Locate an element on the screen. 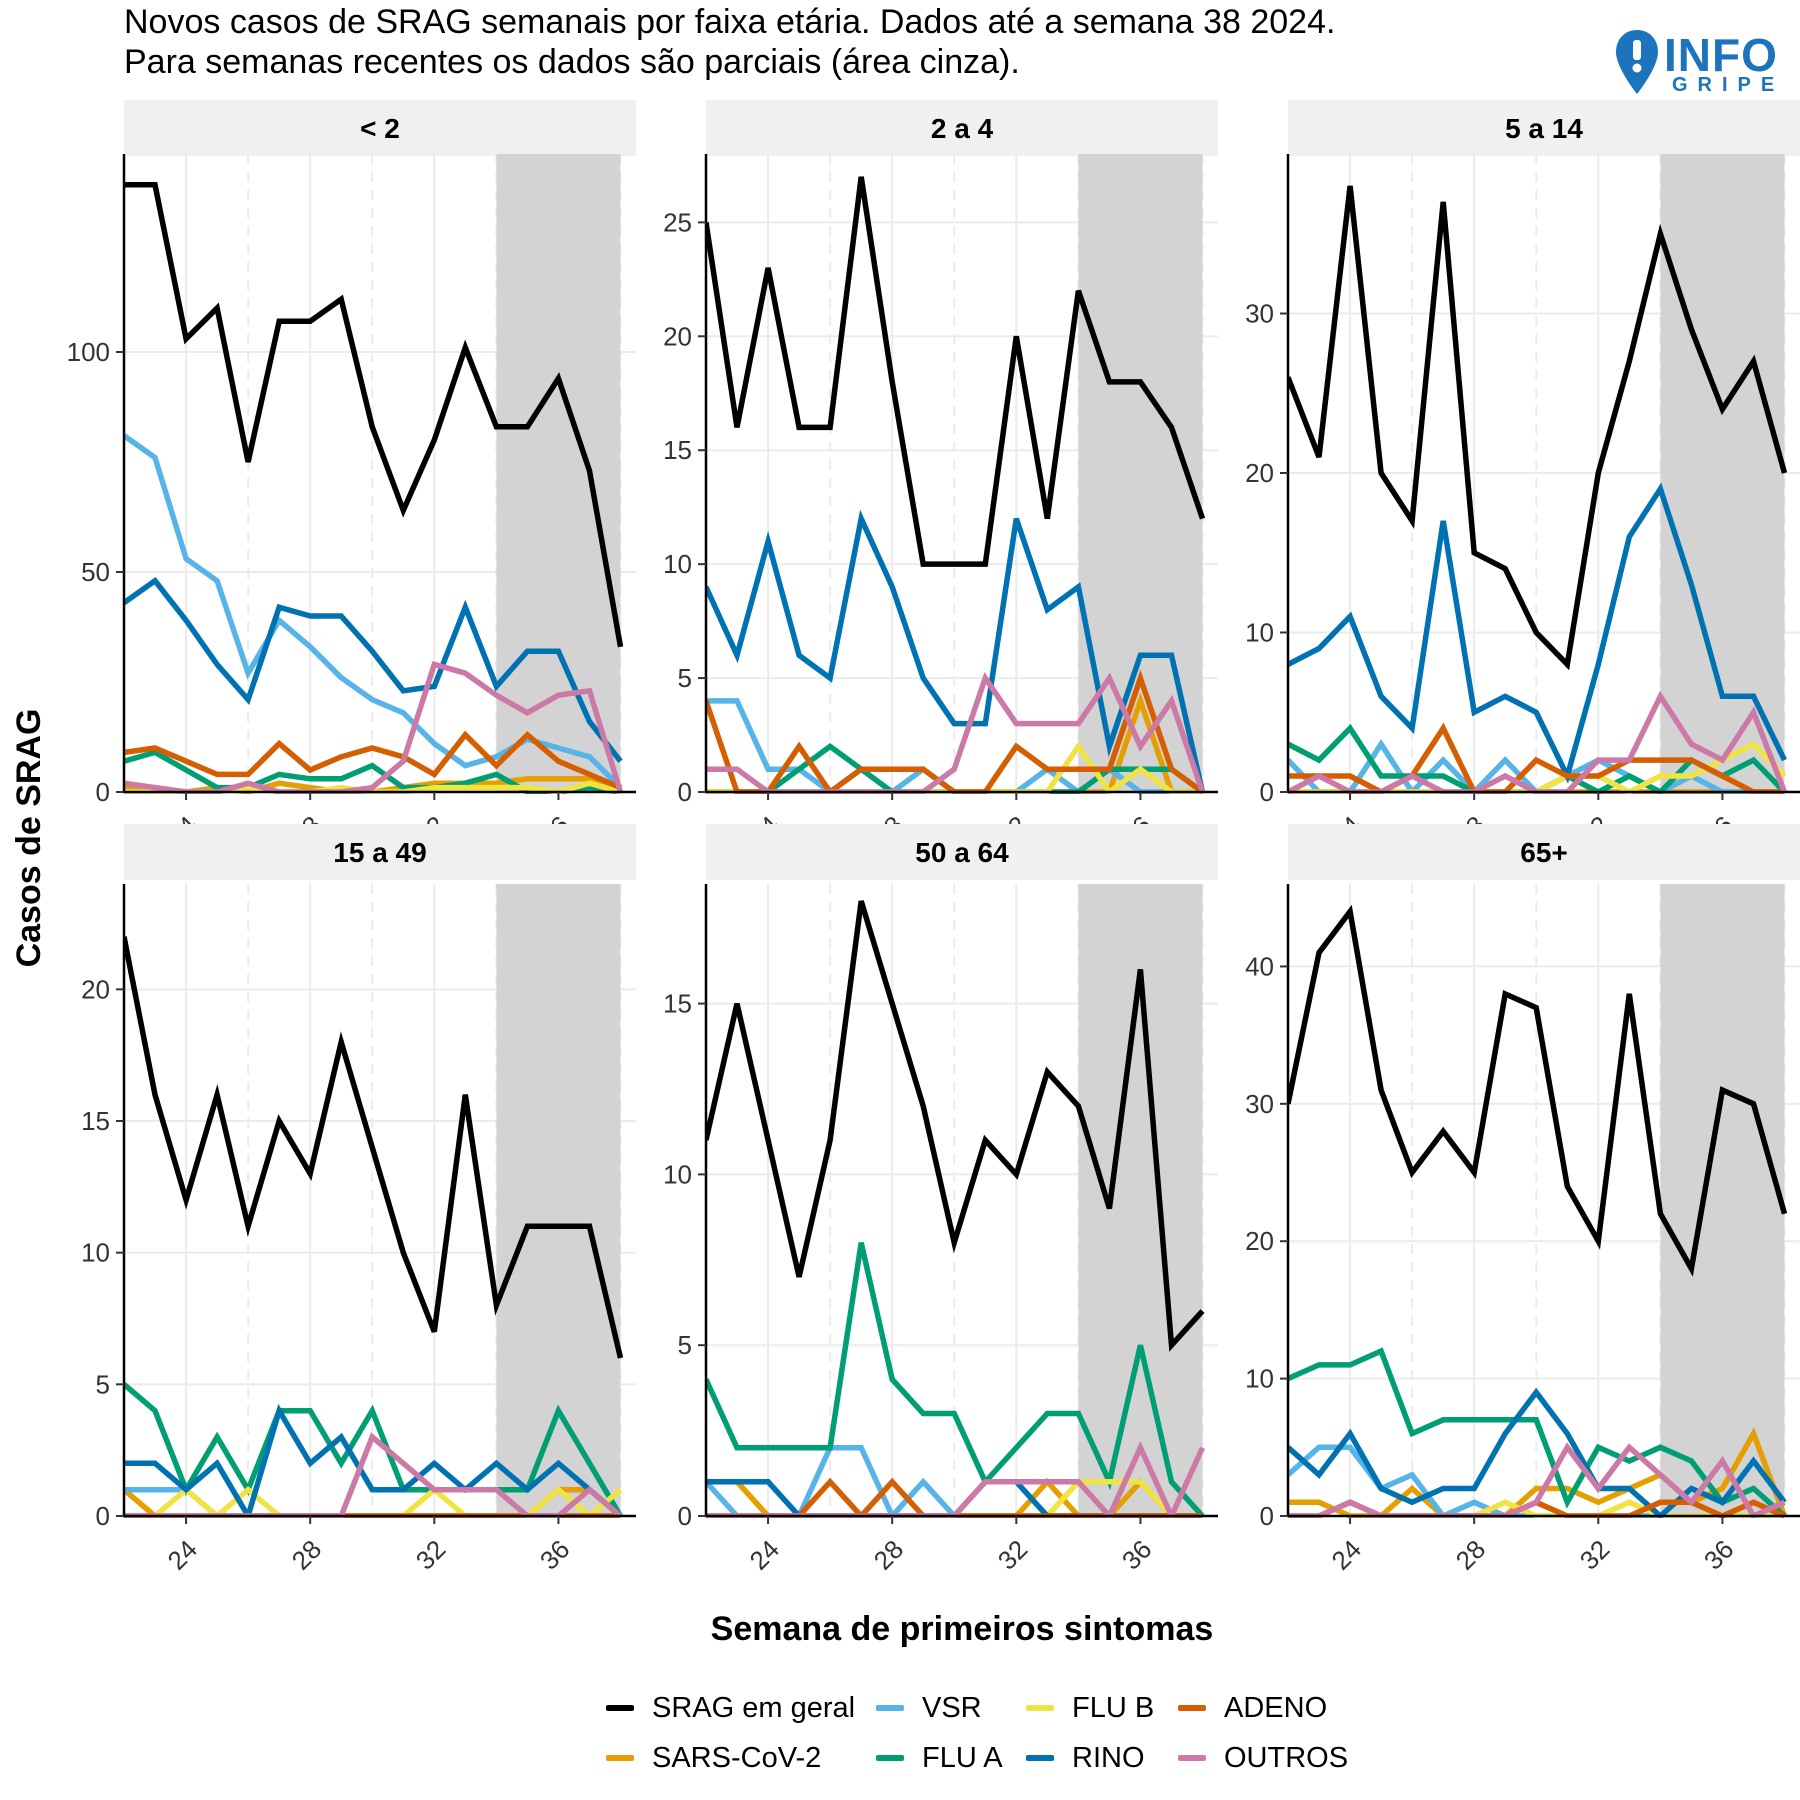 Image resolution: width=1800 pixels, height=1800 pixels. facet-label: 65+ is located at coordinates (1544, 852).